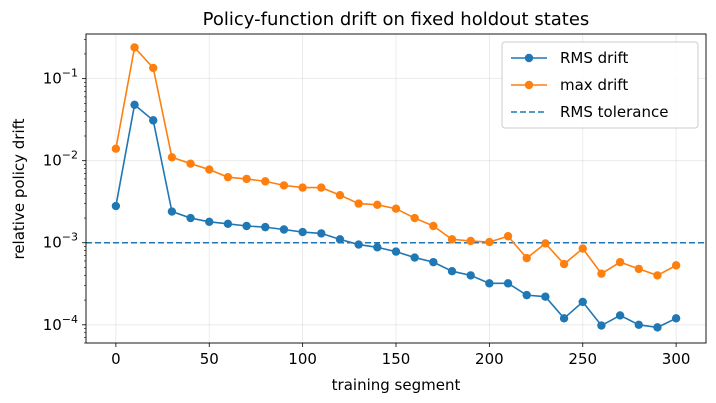 The height and width of the screenshot is (403, 716). I want to click on x-axis-label: training segment, so click(396, 385).